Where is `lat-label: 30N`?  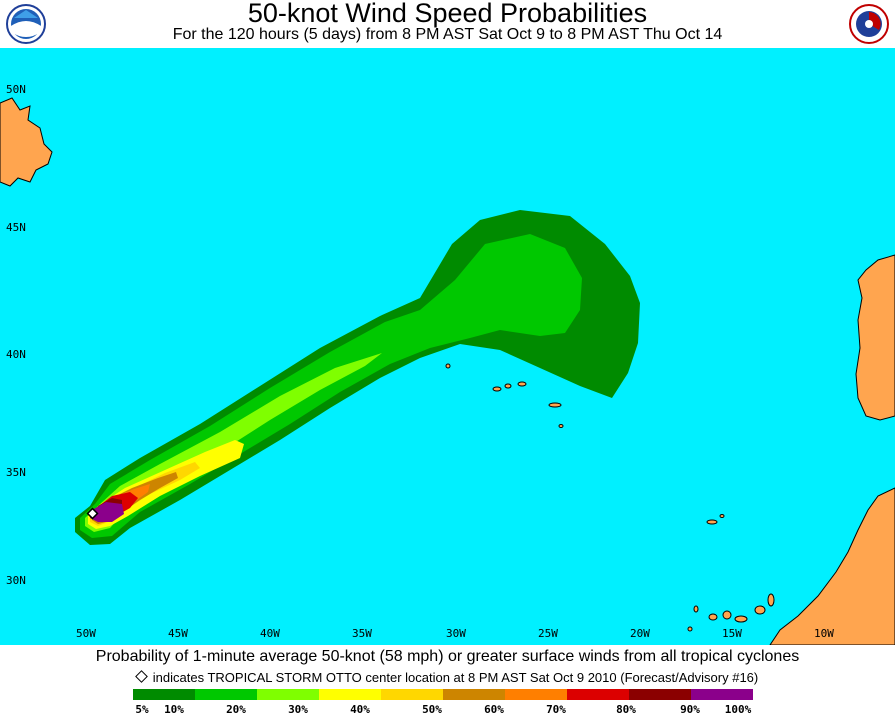 lat-label: 30N is located at coordinates (16, 580).